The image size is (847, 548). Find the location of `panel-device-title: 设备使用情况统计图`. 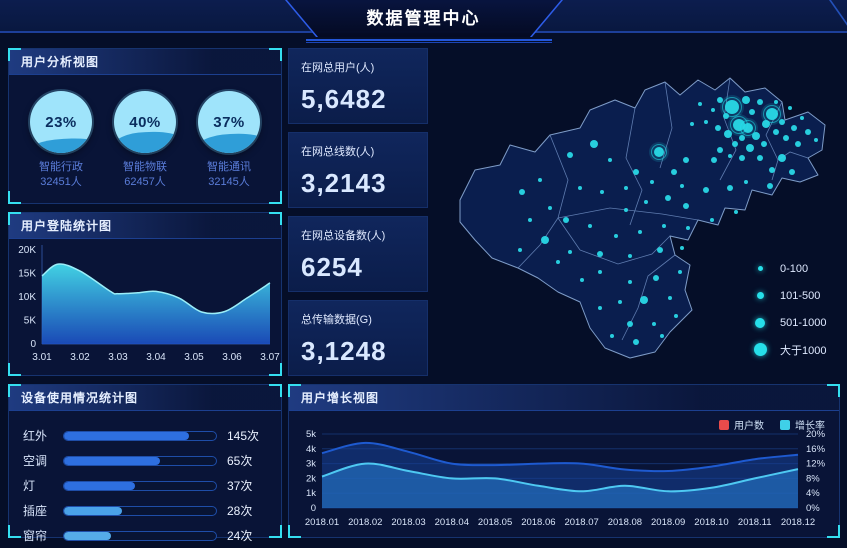

panel-device-title: 设备使用情况统计图 is located at coordinates (145, 398).